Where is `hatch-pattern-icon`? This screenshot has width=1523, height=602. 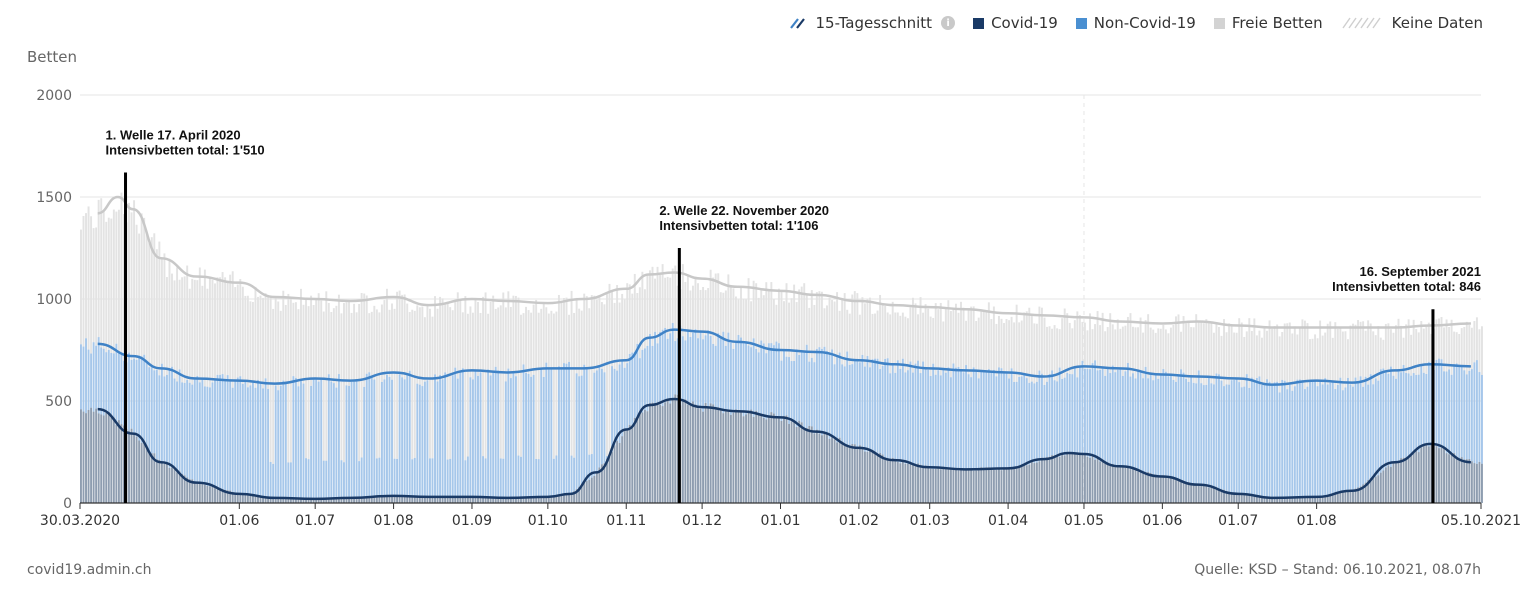 hatch-pattern-icon is located at coordinates (1361, 23).